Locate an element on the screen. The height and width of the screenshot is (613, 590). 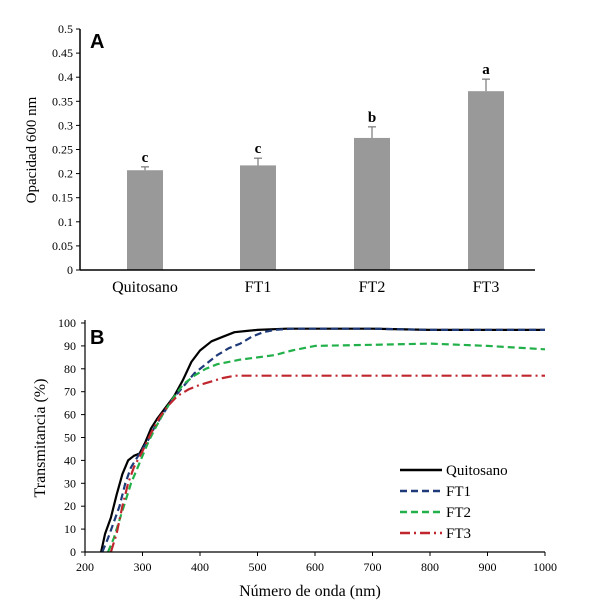
panel-a-y-tick-label: 0.05 is located at coordinates (62, 246).